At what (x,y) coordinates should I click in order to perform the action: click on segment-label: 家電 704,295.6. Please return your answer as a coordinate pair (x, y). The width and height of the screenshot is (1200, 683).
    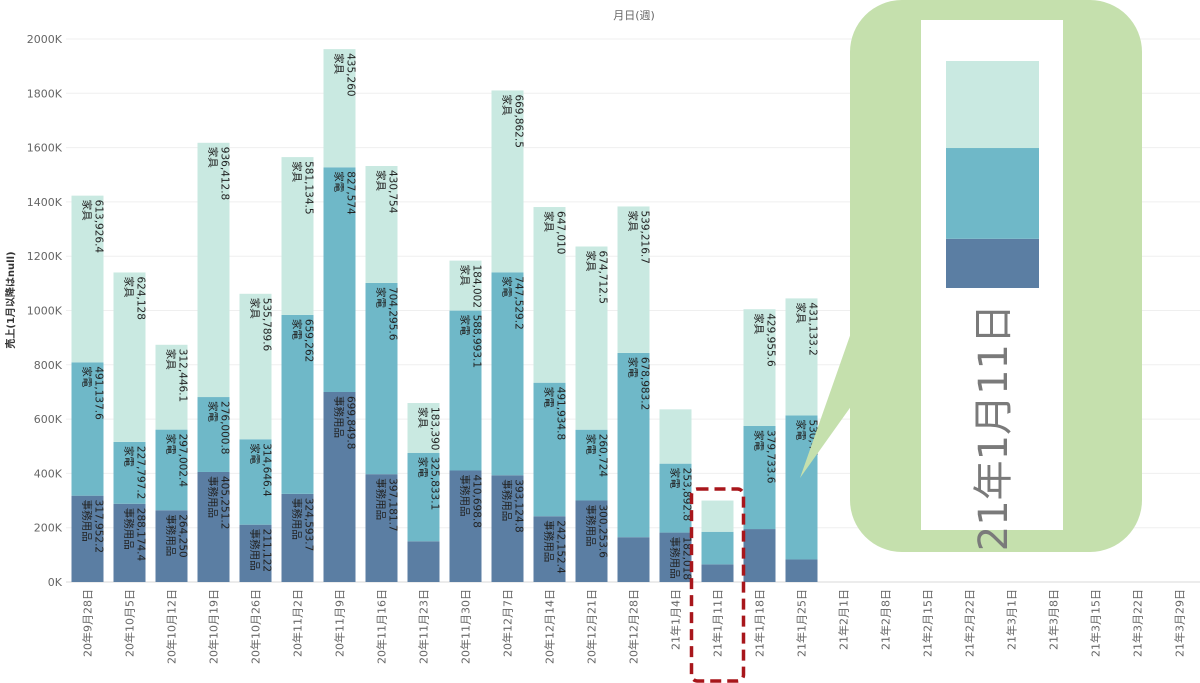
    Looking at the image, I should click on (387, 314).